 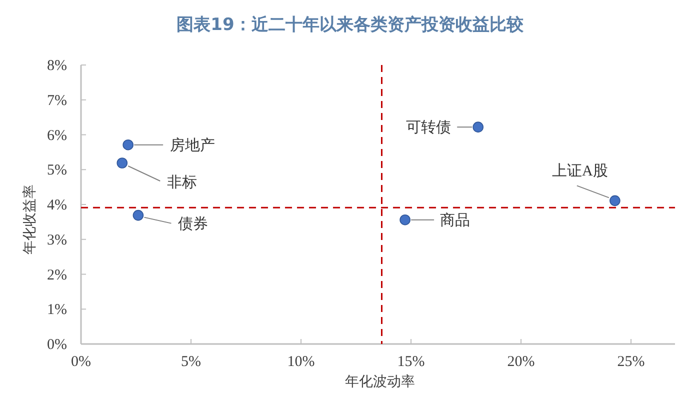 I want to click on annotation: 可转债, so click(x=429, y=127).